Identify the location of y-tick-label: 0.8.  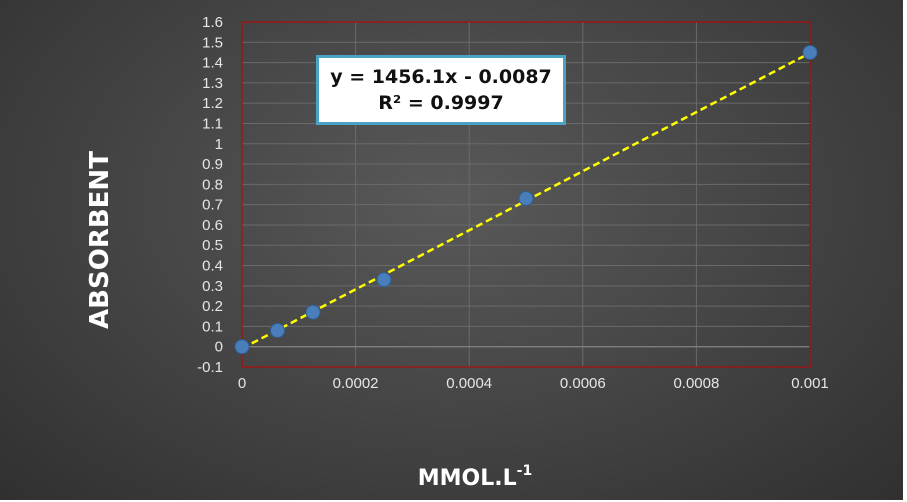
(212, 184).